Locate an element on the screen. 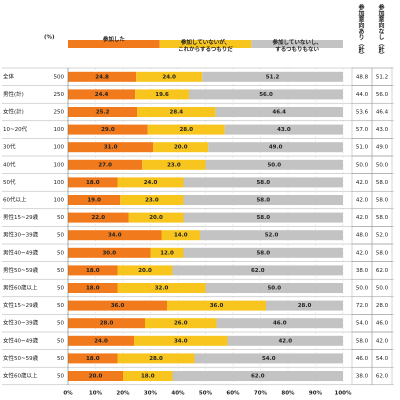 The image size is (400, 400). data-label: 27.0 is located at coordinates (105, 165).